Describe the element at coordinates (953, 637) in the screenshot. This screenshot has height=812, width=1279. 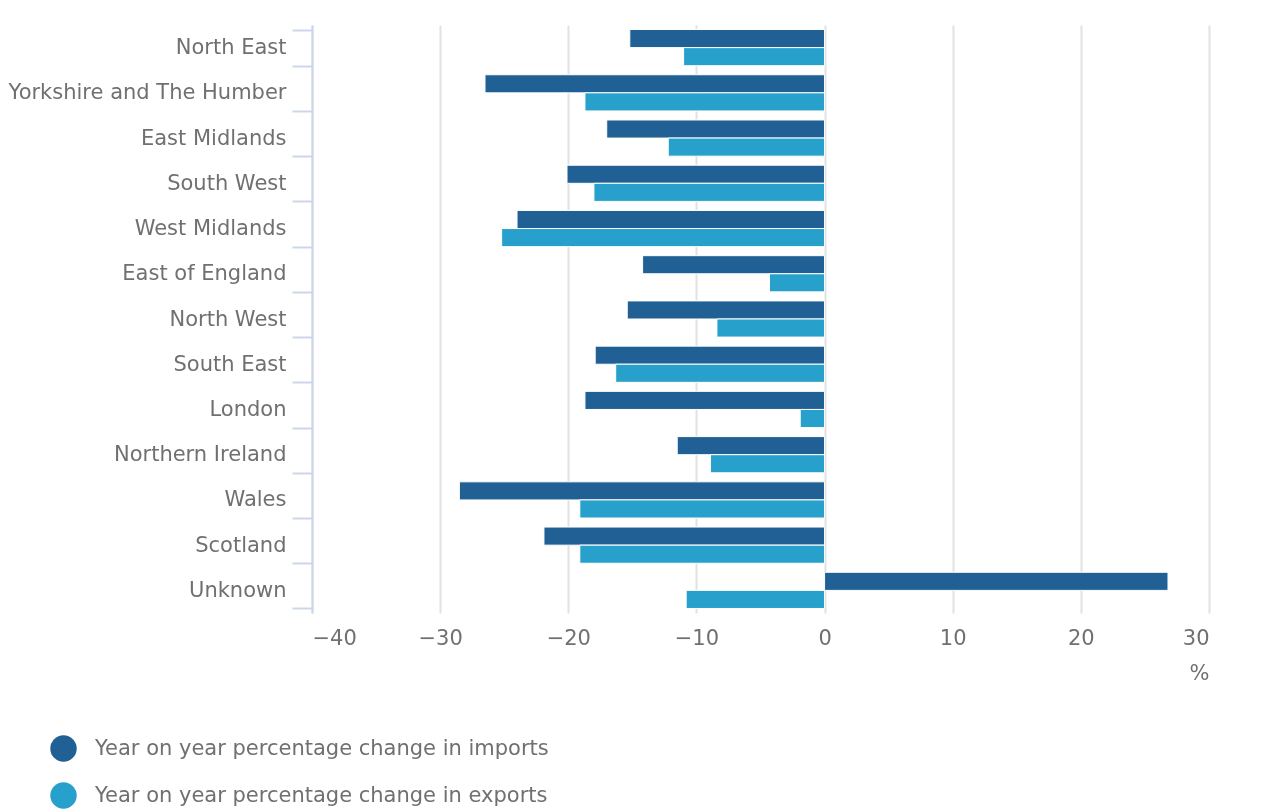
I see `x-tick-label: 10` at that location.